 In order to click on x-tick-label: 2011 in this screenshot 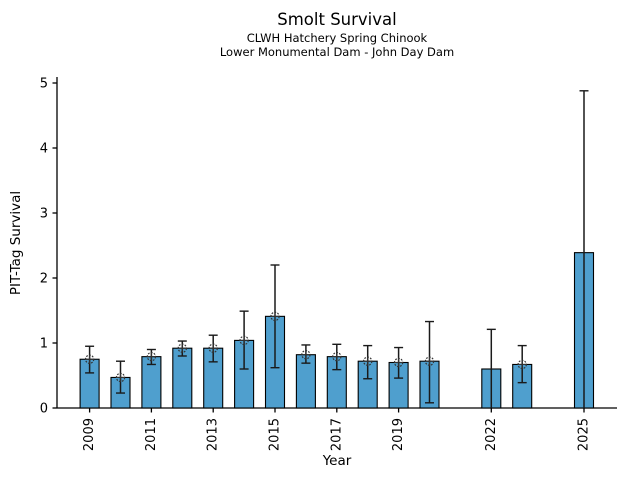, I will do `click(151, 434)`.